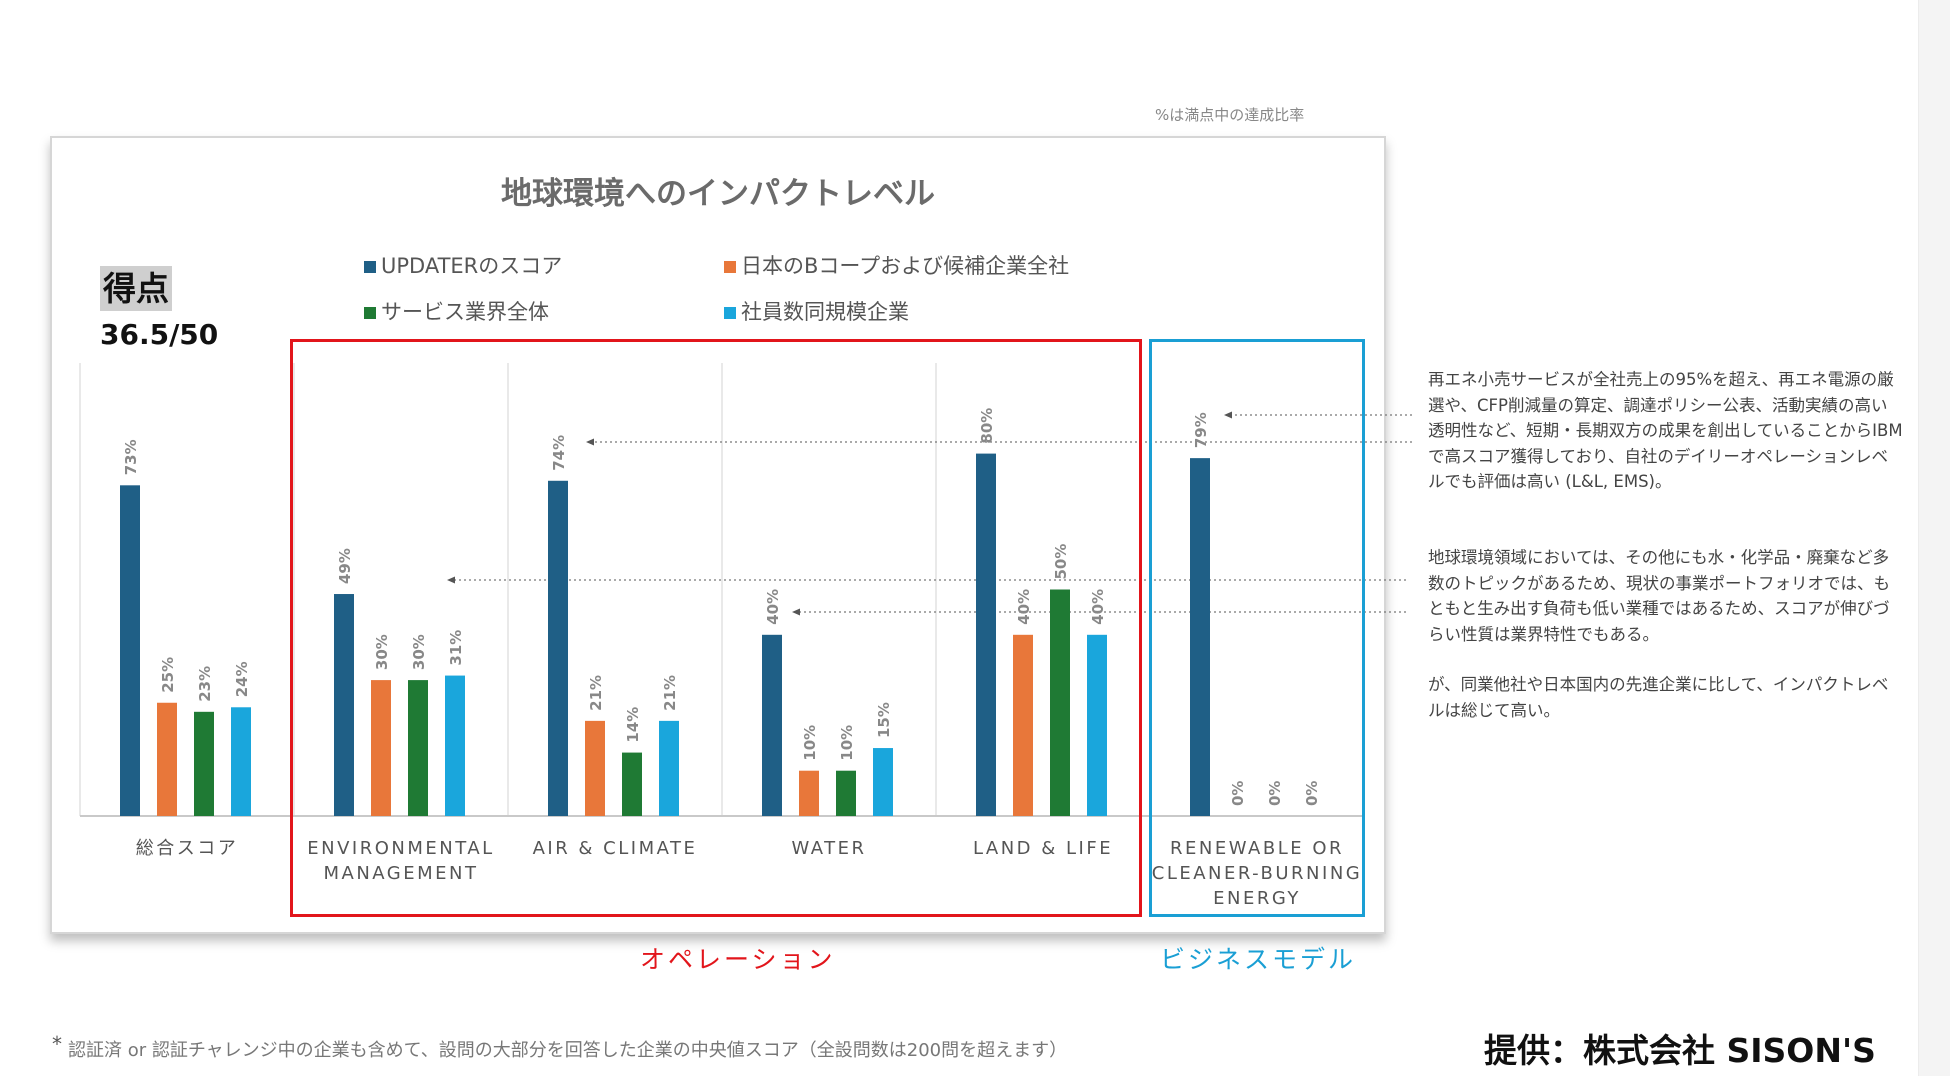  What do you see at coordinates (828, 848) in the screenshot?
I see `category-label: WATER` at bounding box center [828, 848].